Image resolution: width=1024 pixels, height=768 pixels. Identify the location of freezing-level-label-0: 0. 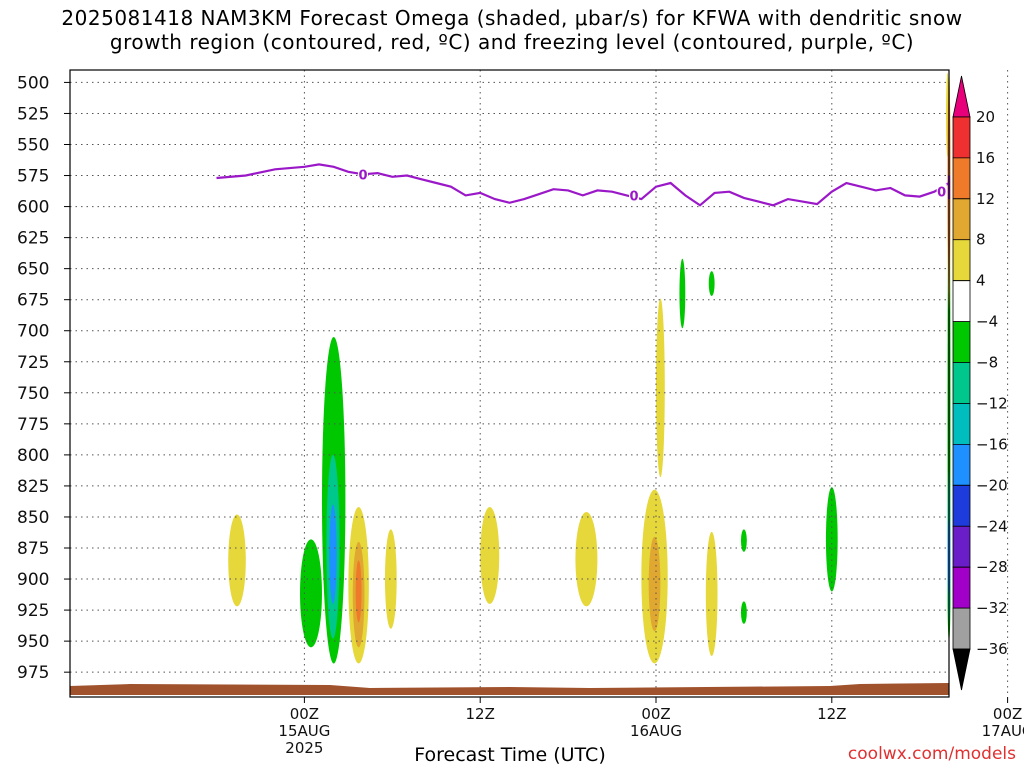
(362, 175).